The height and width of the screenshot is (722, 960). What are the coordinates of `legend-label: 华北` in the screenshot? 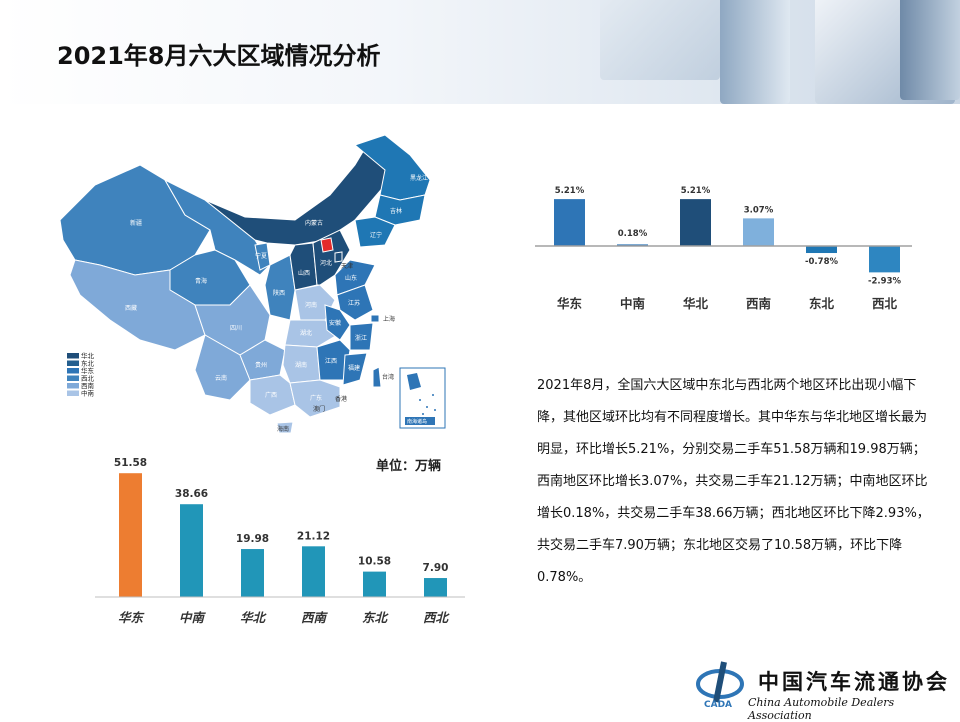 It's located at (88, 355).